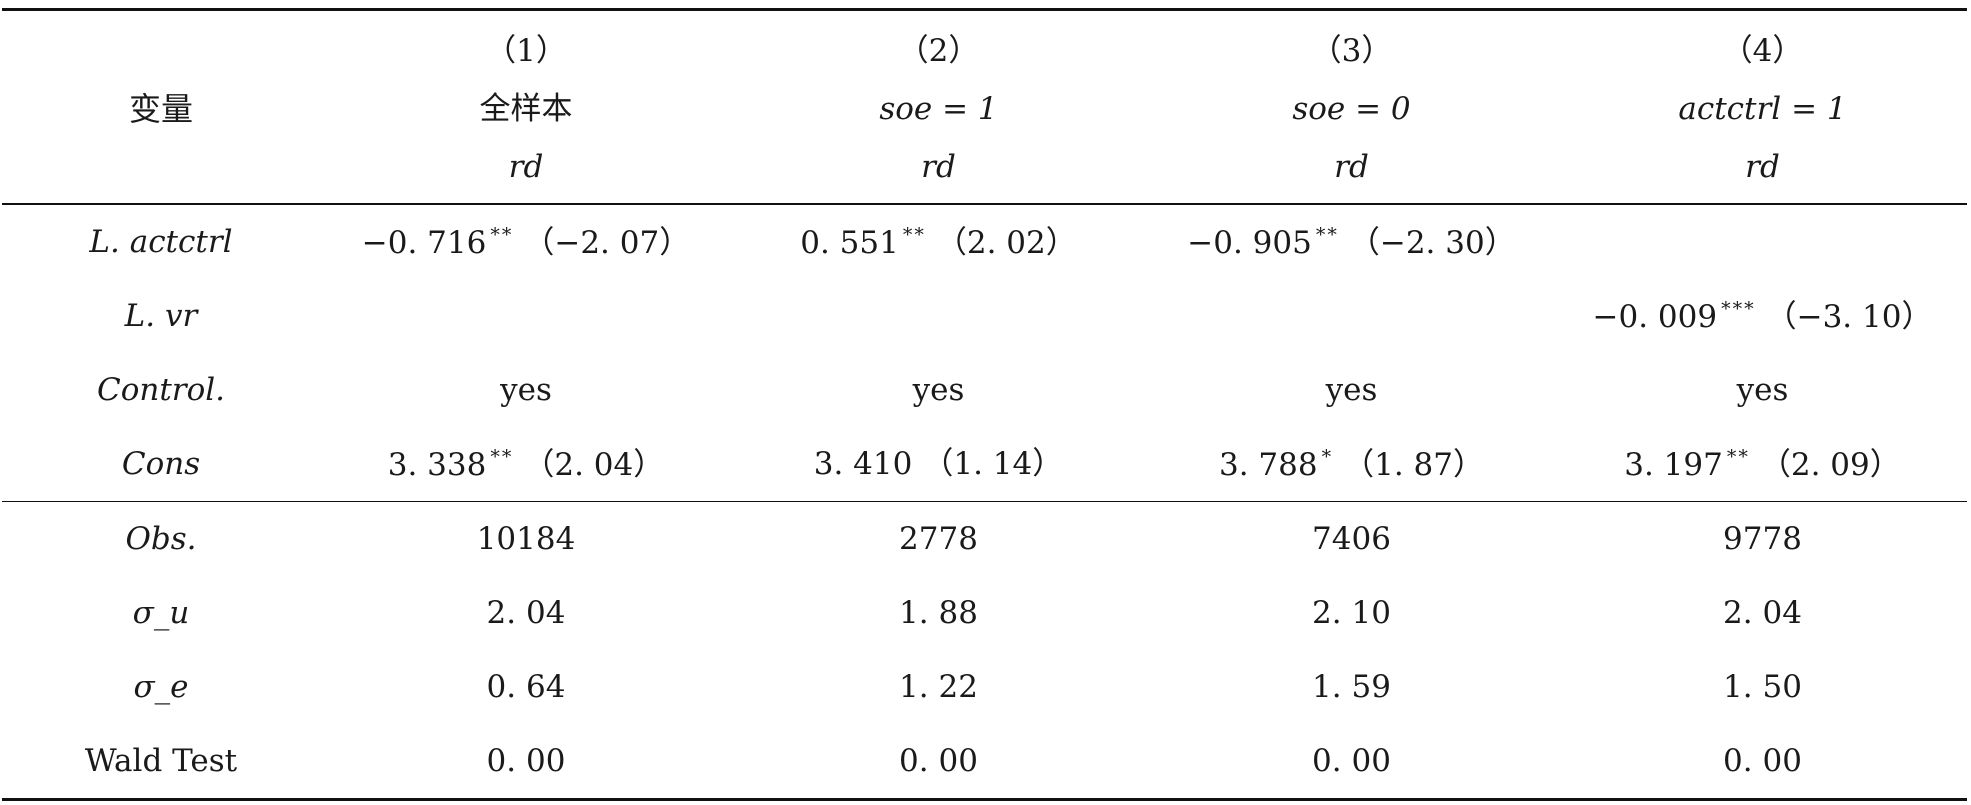 This screenshot has height=805, width=1971. I want to click on t-statistic: （1. 14）, so click(993, 463).